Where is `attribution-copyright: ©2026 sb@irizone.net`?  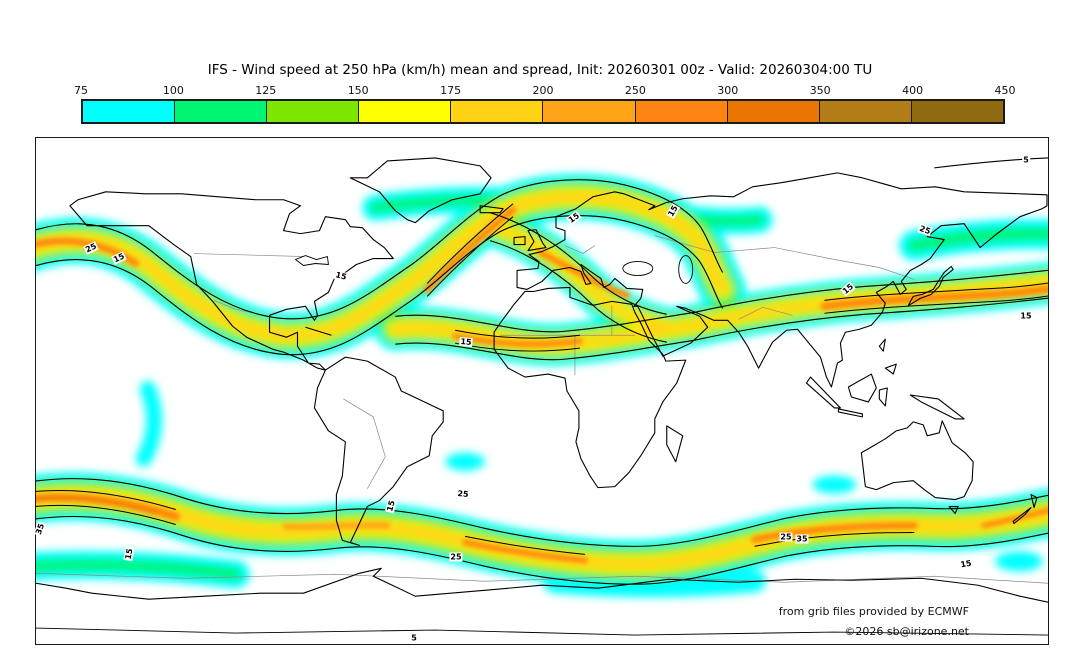 attribution-copyright: ©2026 sb@irizone.net is located at coordinates (906, 631).